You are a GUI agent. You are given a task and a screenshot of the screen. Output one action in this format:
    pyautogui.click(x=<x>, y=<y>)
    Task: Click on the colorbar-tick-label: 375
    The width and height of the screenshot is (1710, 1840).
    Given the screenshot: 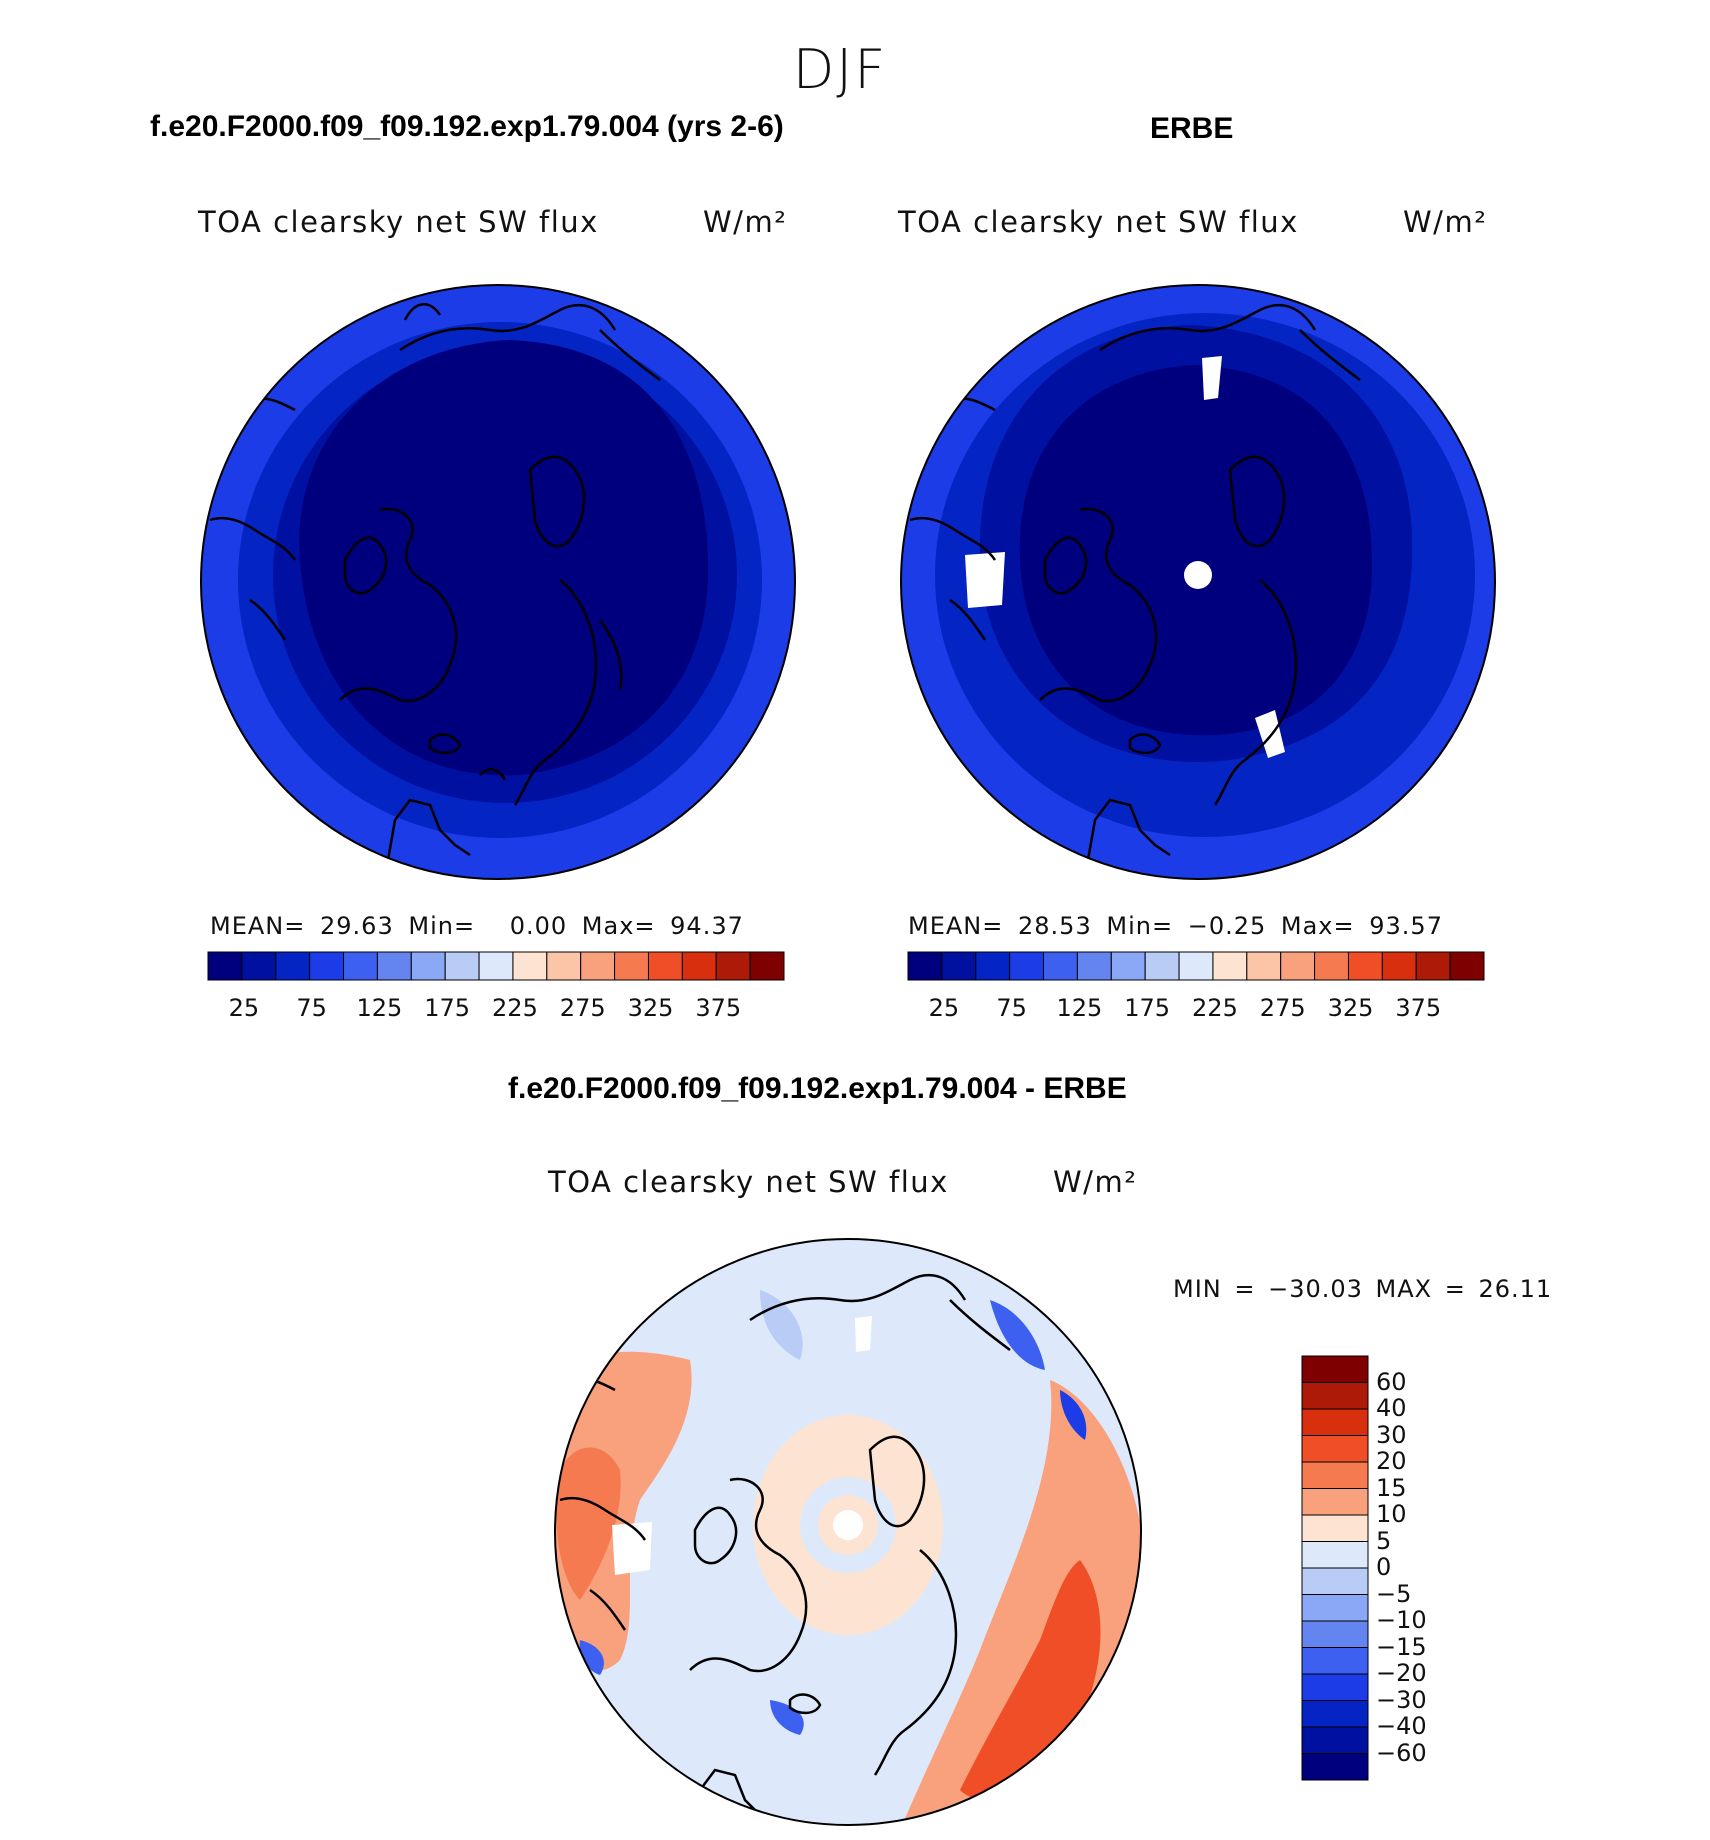 What is the action you would take?
    pyautogui.click(x=1418, y=1008)
    